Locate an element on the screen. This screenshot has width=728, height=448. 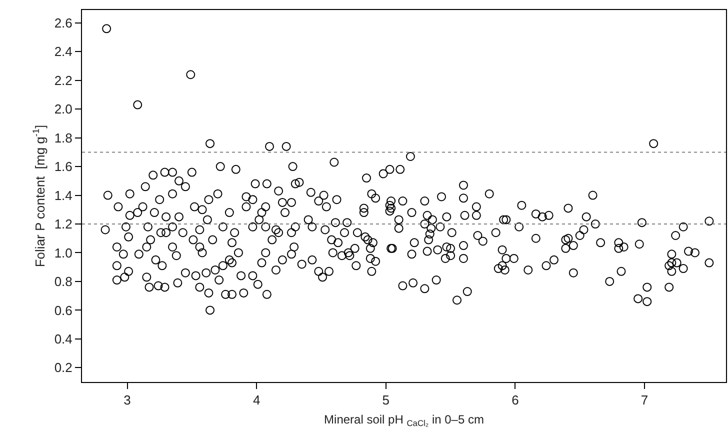
y-tick-label: 1.8 is located at coordinates (63, 138).